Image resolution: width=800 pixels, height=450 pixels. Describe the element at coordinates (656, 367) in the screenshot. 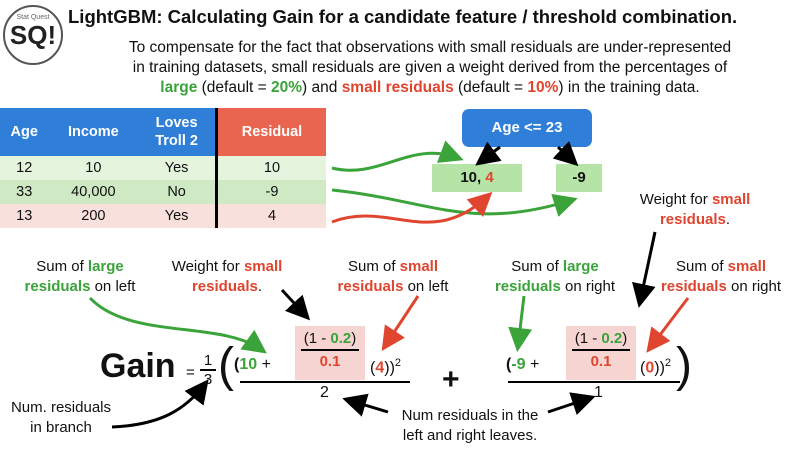

I see `right-small-residual: (0))2` at that location.